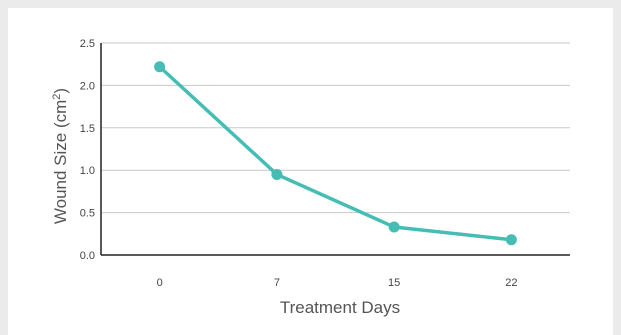  Describe the element at coordinates (57, 97) in the screenshot. I see `y-axis-title-superscript: 2` at that location.